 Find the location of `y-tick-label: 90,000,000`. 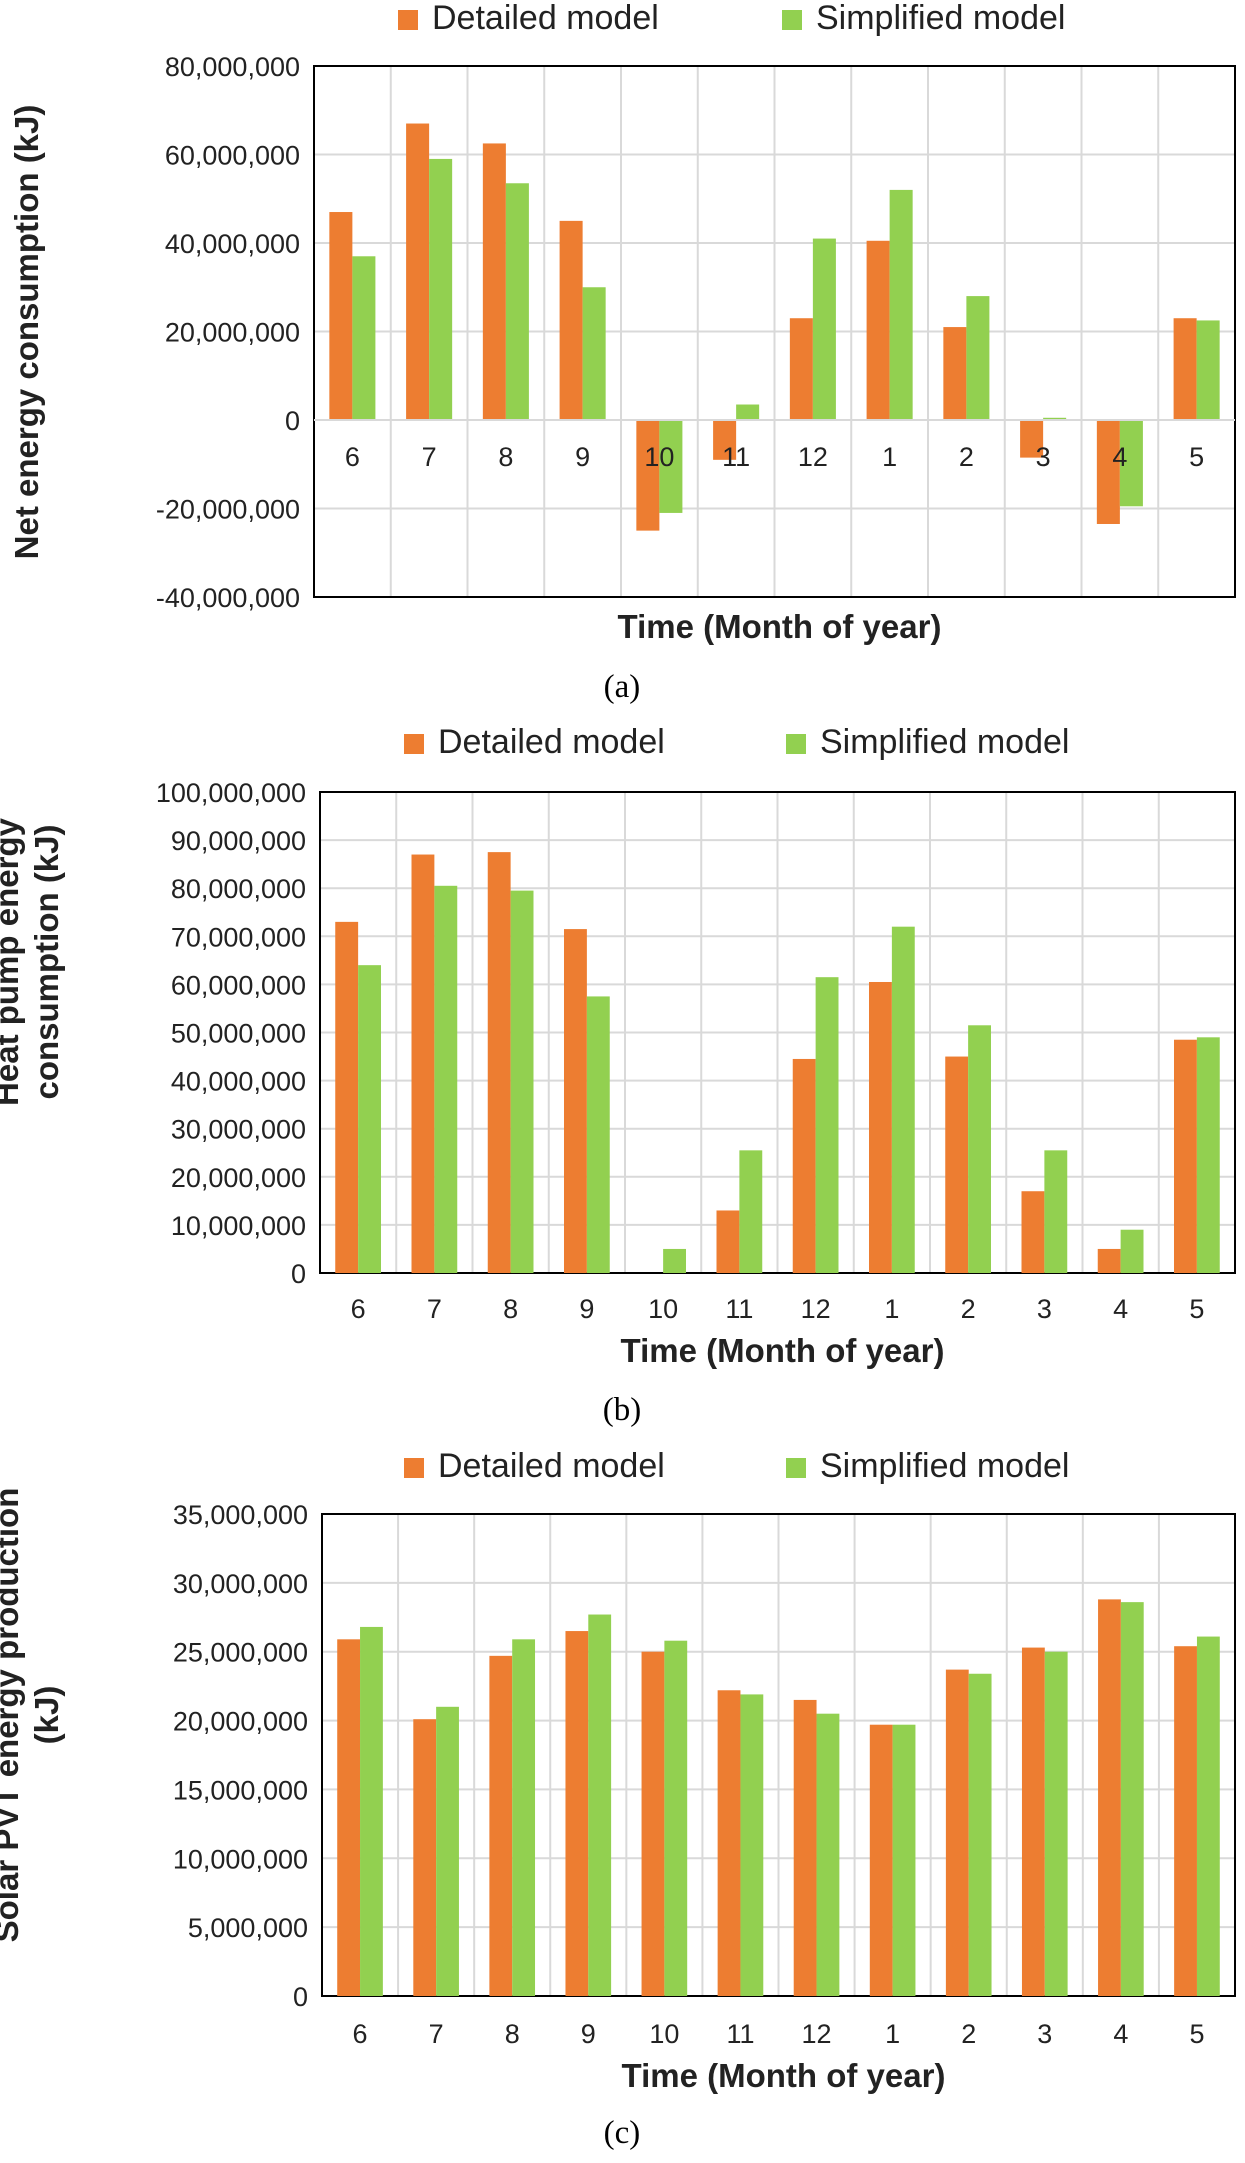

y-tick-label: 90,000,000 is located at coordinates (238, 841).